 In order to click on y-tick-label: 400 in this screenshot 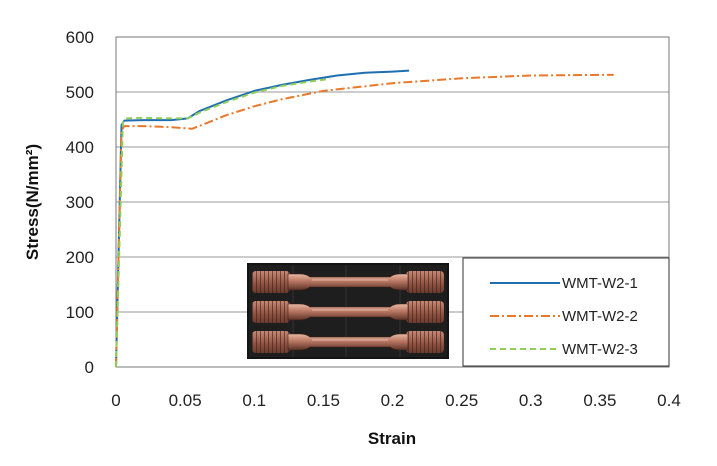, I will do `click(80, 147)`.